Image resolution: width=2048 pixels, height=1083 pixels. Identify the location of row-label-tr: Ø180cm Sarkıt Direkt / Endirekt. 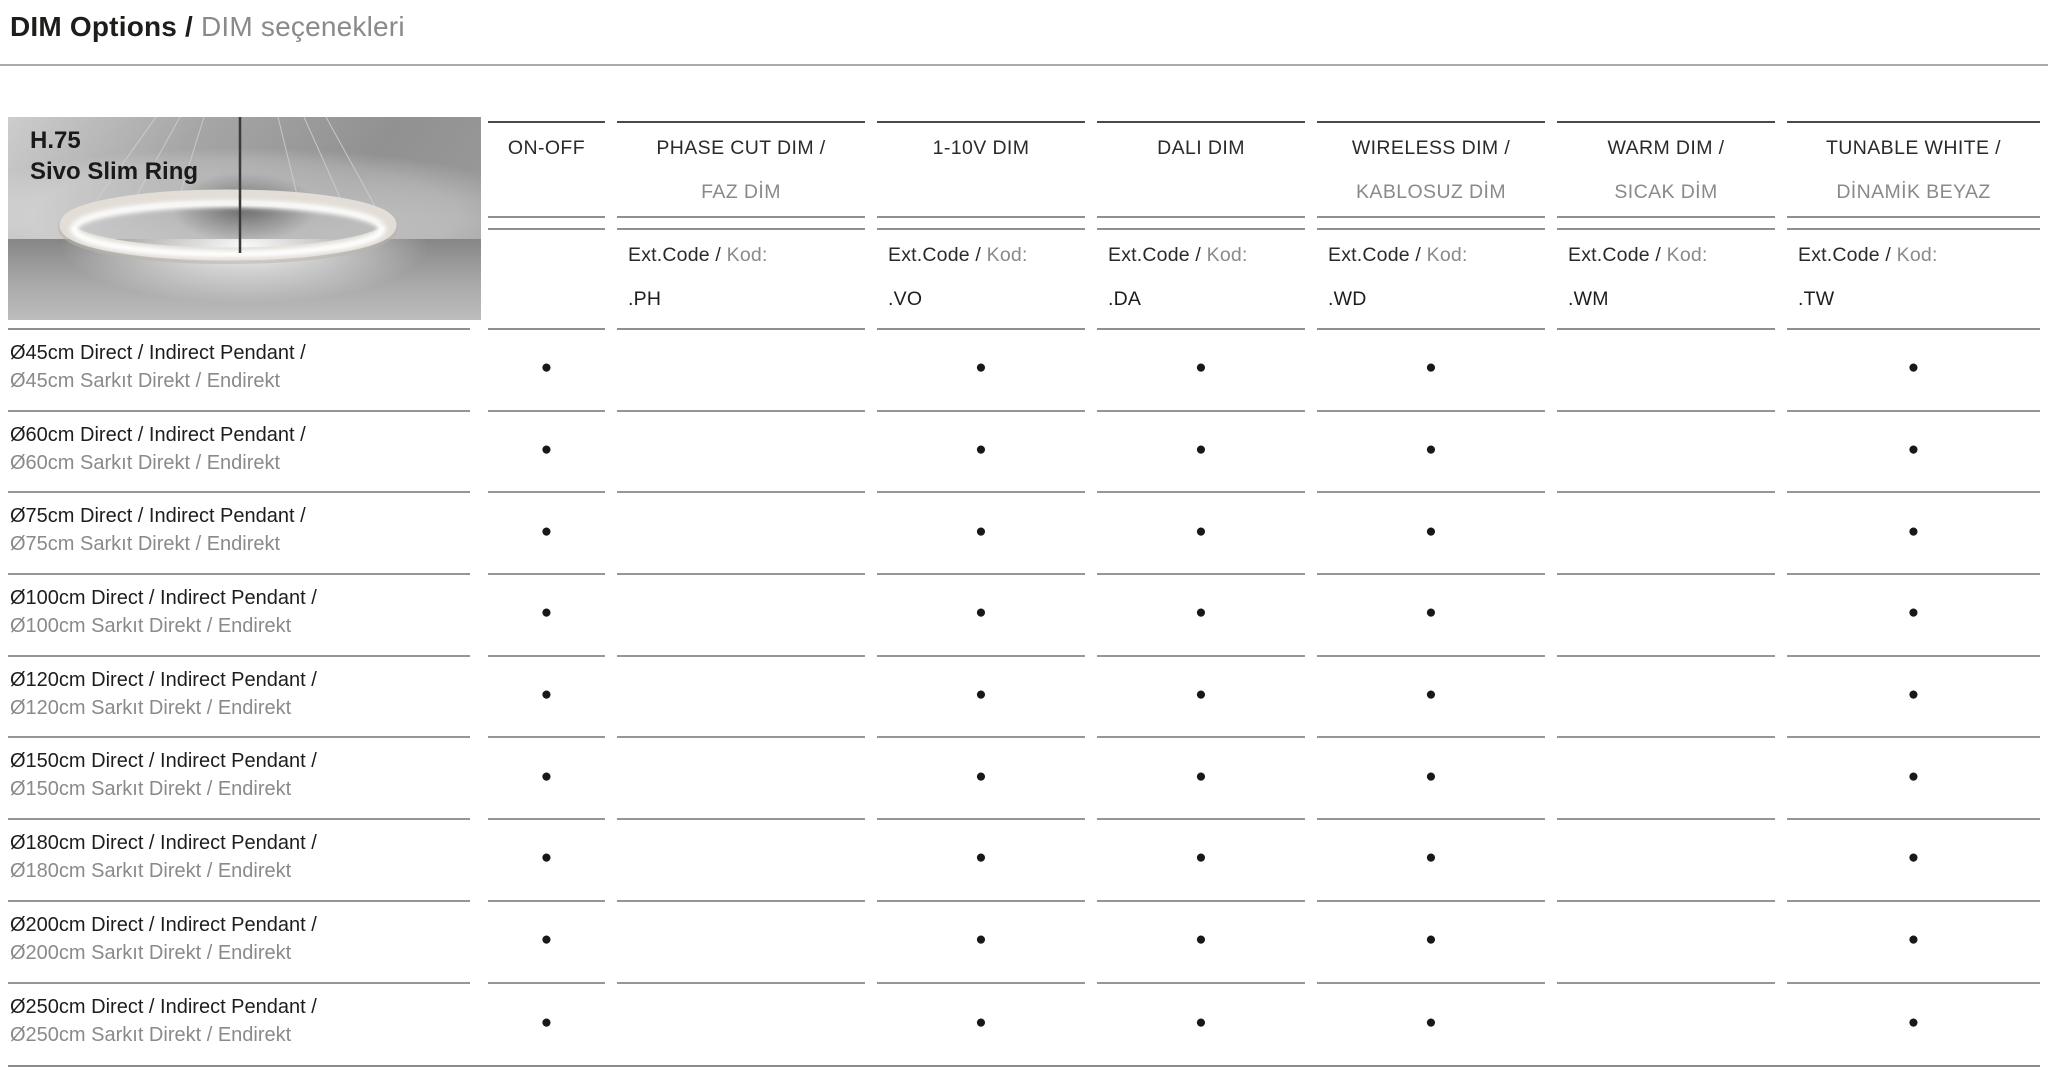
(151, 871).